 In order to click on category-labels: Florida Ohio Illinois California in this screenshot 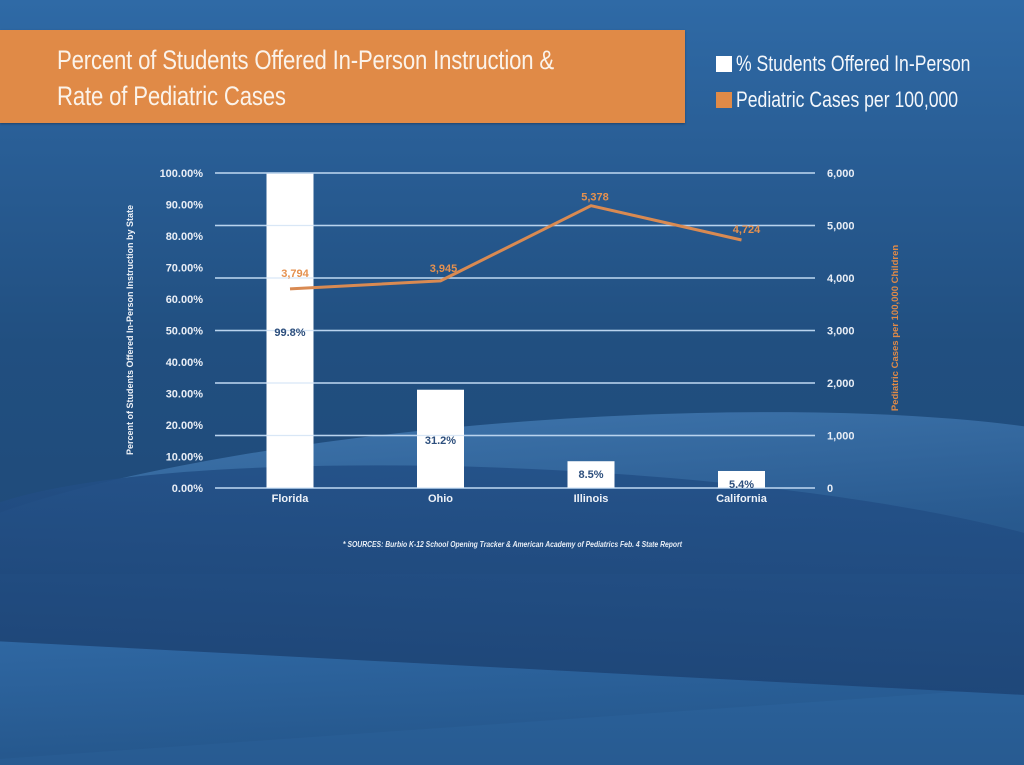, I will do `click(520, 499)`.